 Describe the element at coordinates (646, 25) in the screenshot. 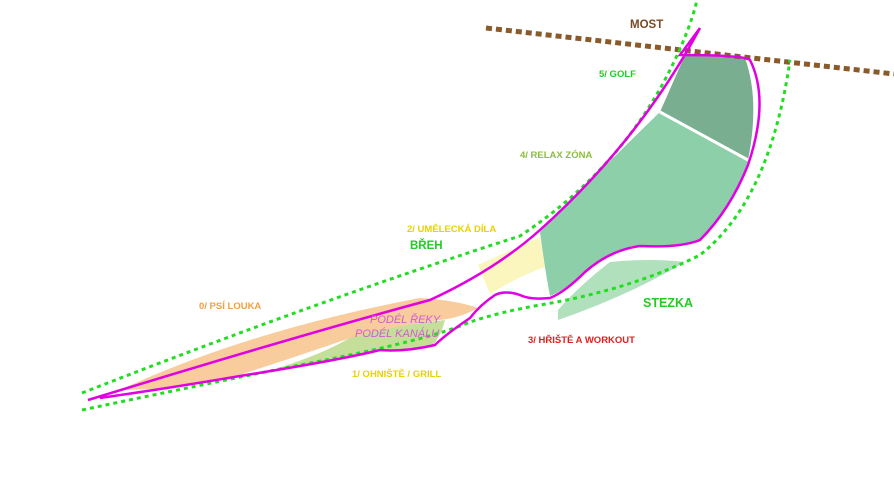

I see `label-most: MOST` at that location.